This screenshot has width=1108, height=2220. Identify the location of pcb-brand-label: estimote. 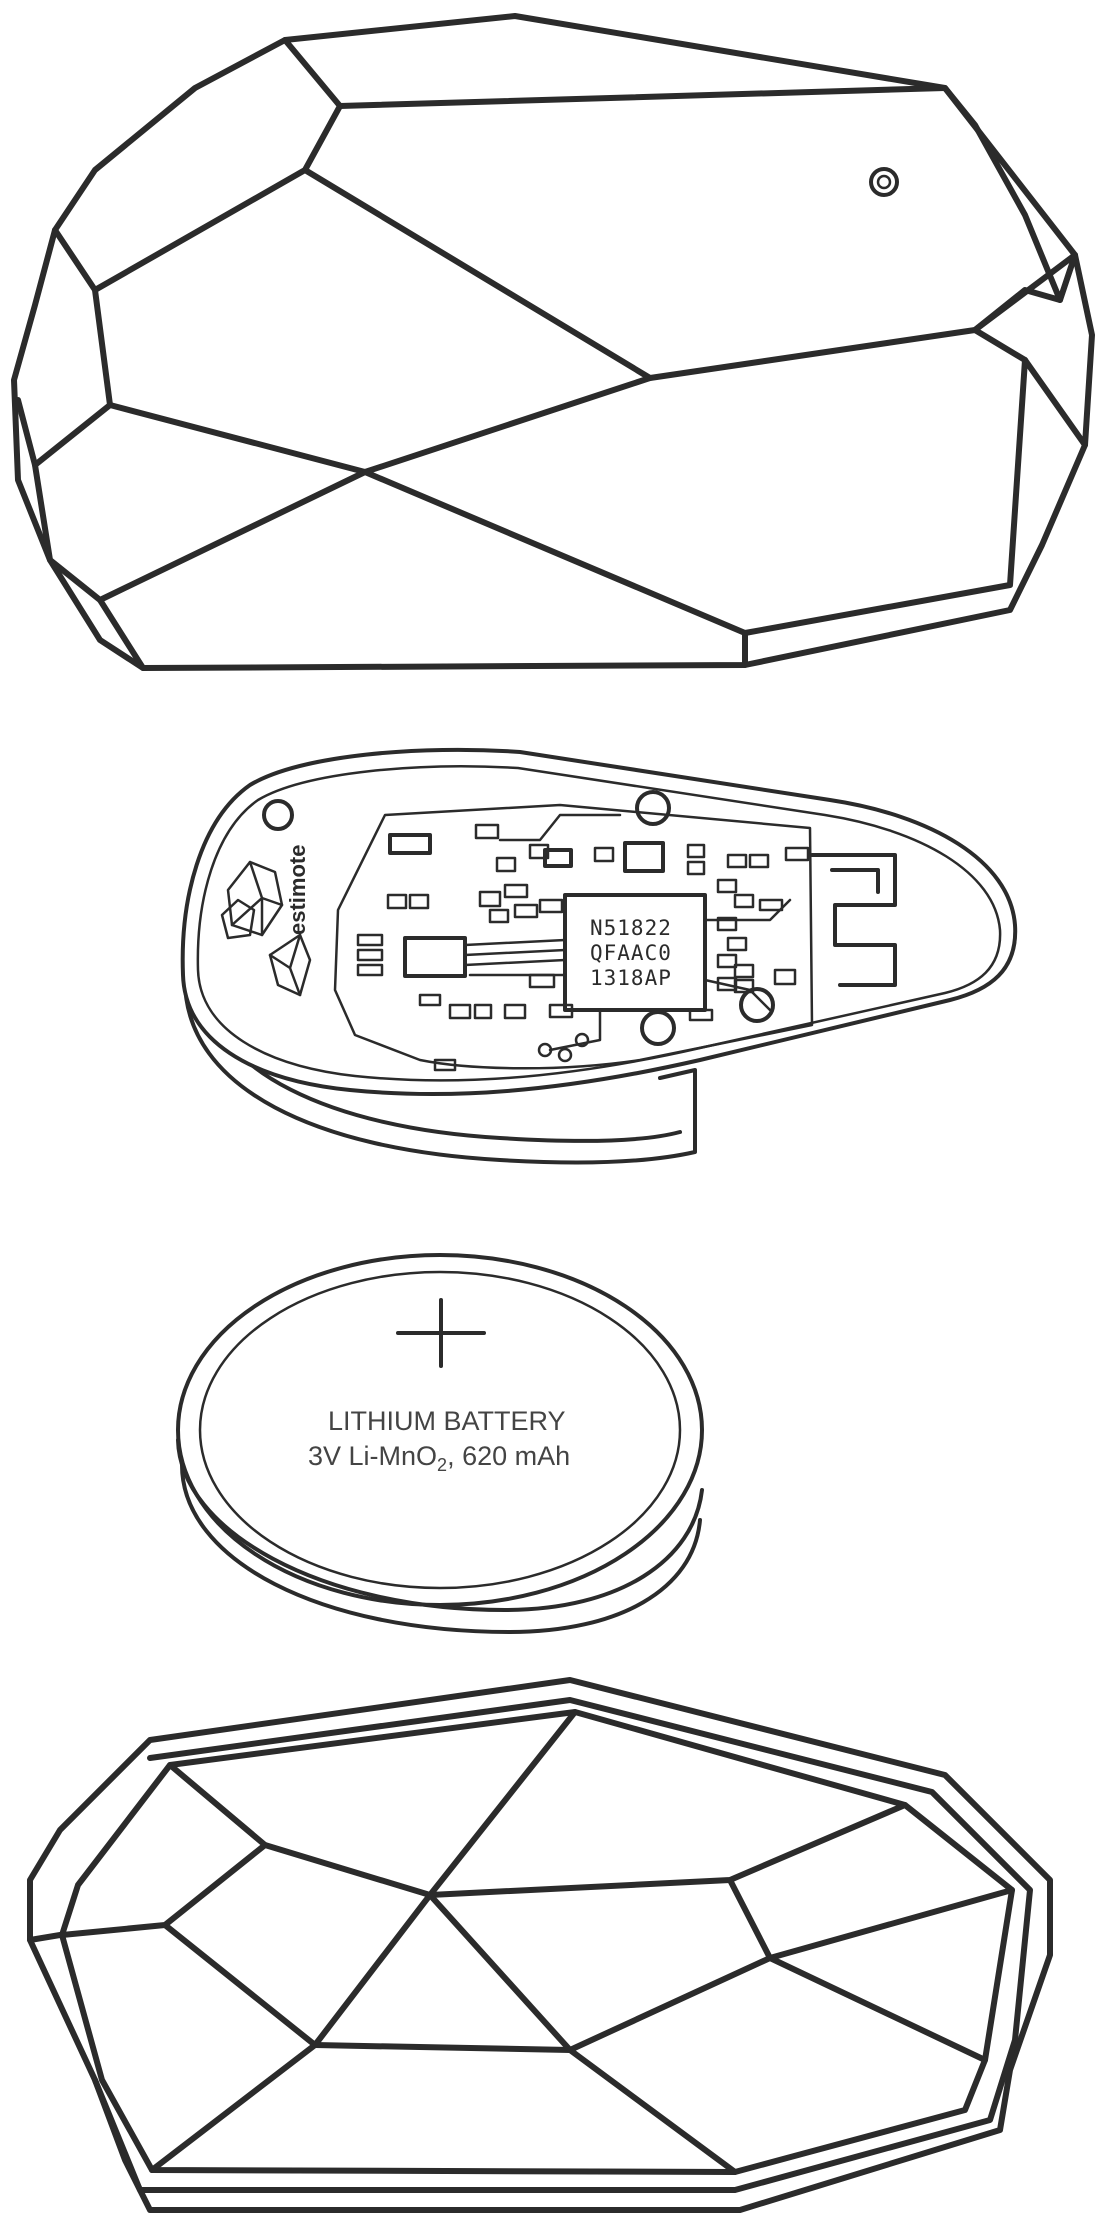
(297, 890).